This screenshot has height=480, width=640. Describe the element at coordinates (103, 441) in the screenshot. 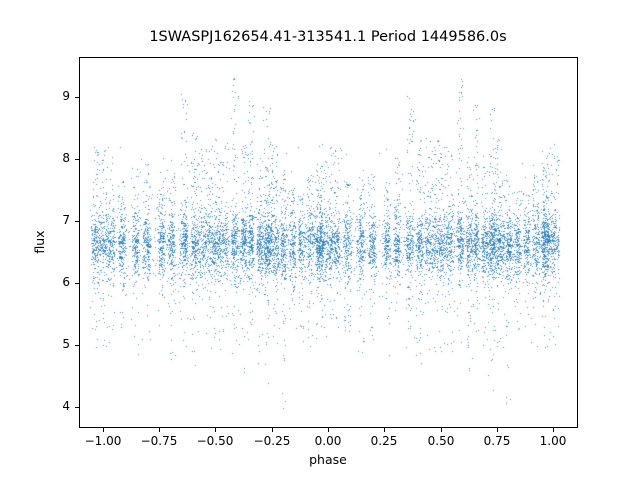

I see `x-tick-label: −1.00` at that location.